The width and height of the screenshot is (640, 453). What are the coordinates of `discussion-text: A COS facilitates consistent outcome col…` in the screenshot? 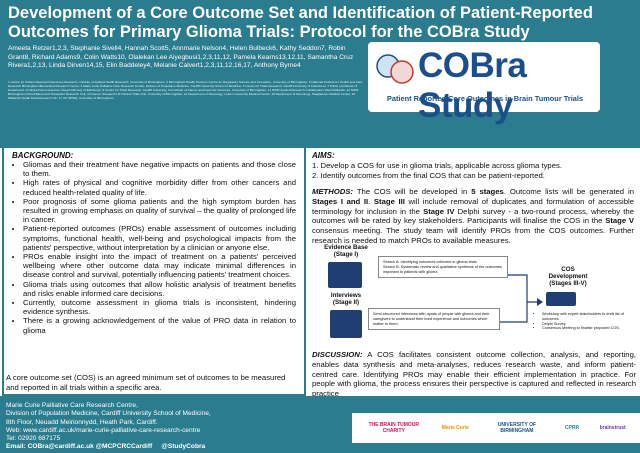 It's located at (474, 374).